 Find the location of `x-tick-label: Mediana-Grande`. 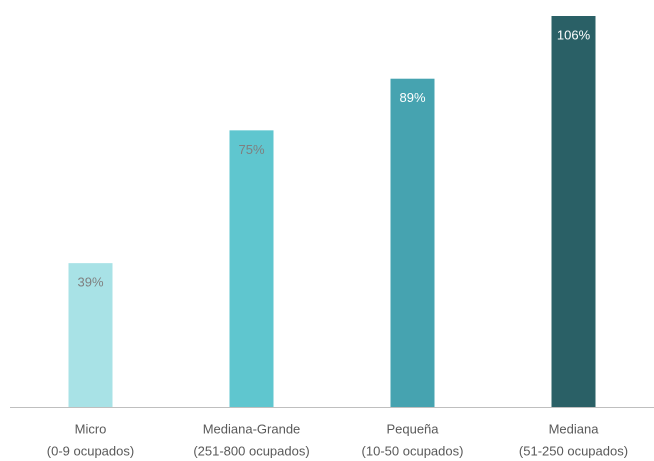

x-tick-label: Mediana-Grande is located at coordinates (252, 428).